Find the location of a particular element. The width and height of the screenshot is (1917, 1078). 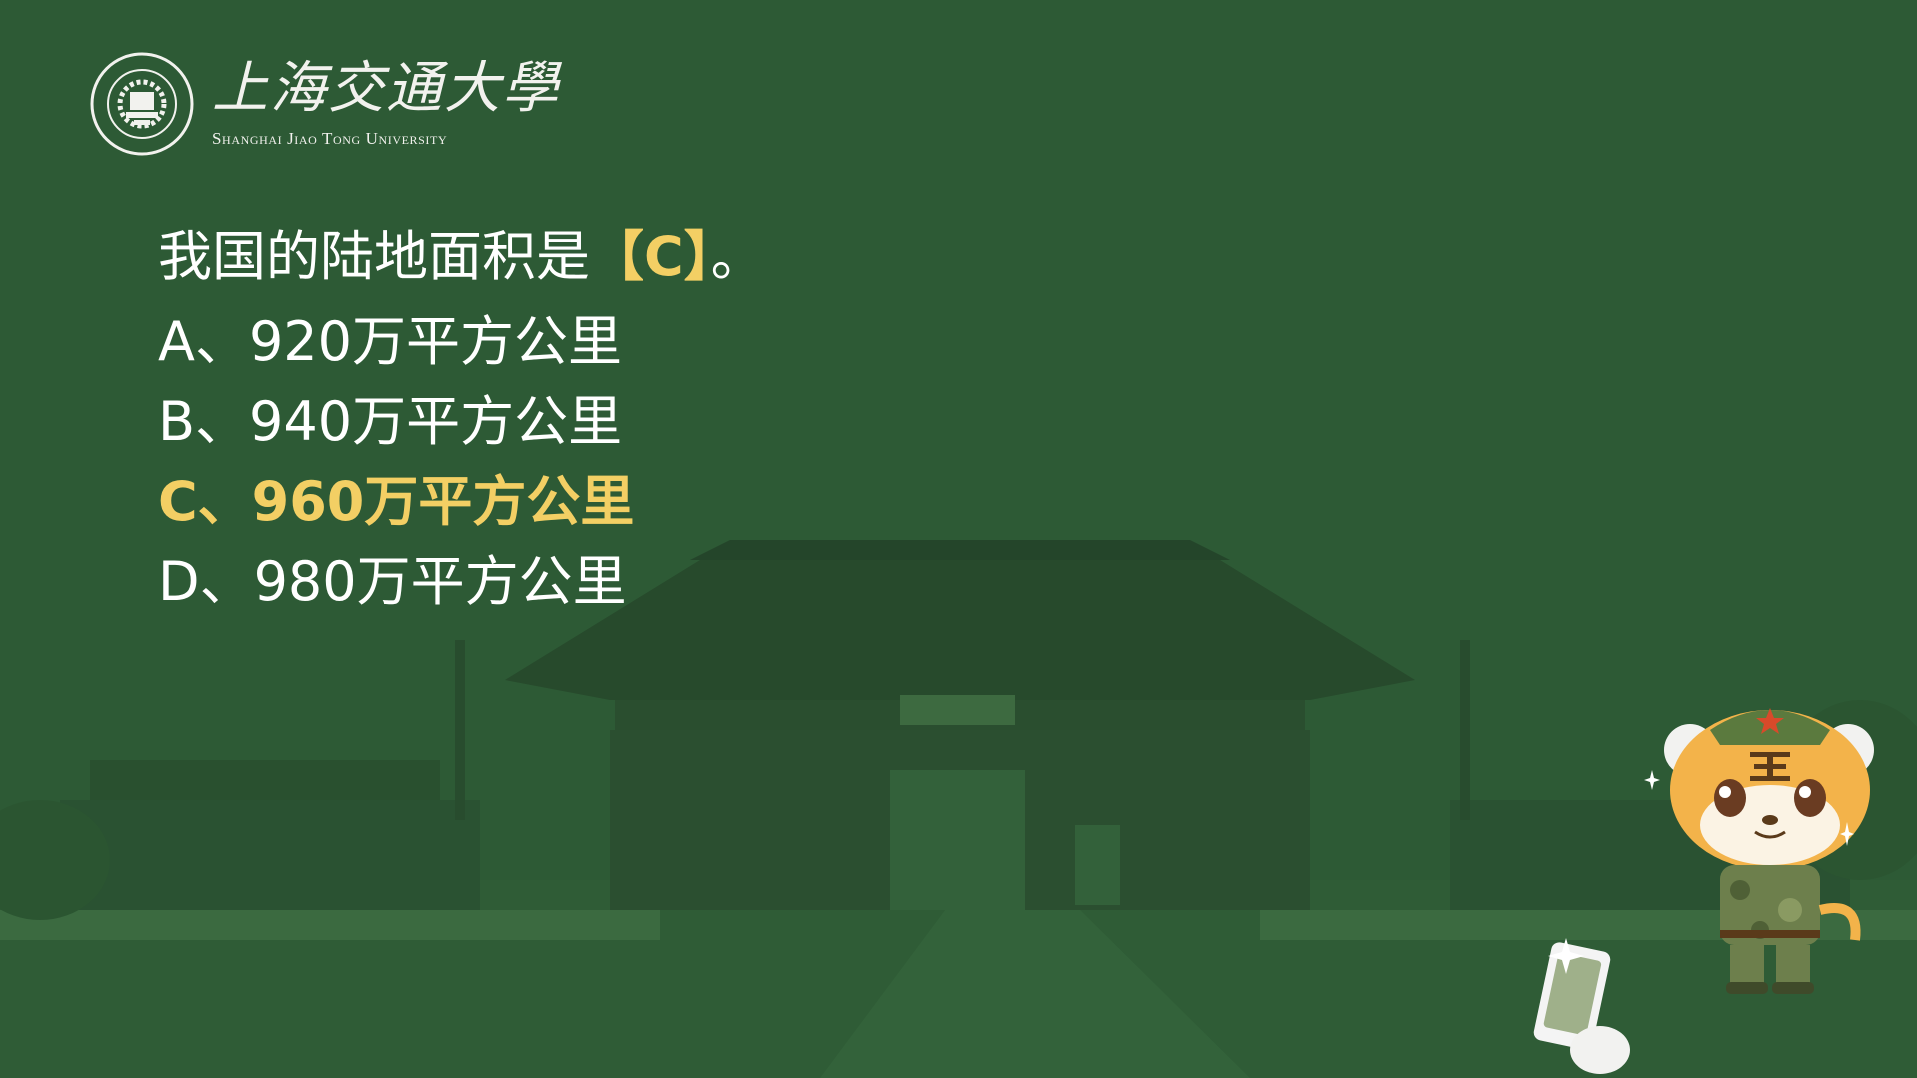

option-a: A、920万平方公里 is located at coordinates (390, 341).